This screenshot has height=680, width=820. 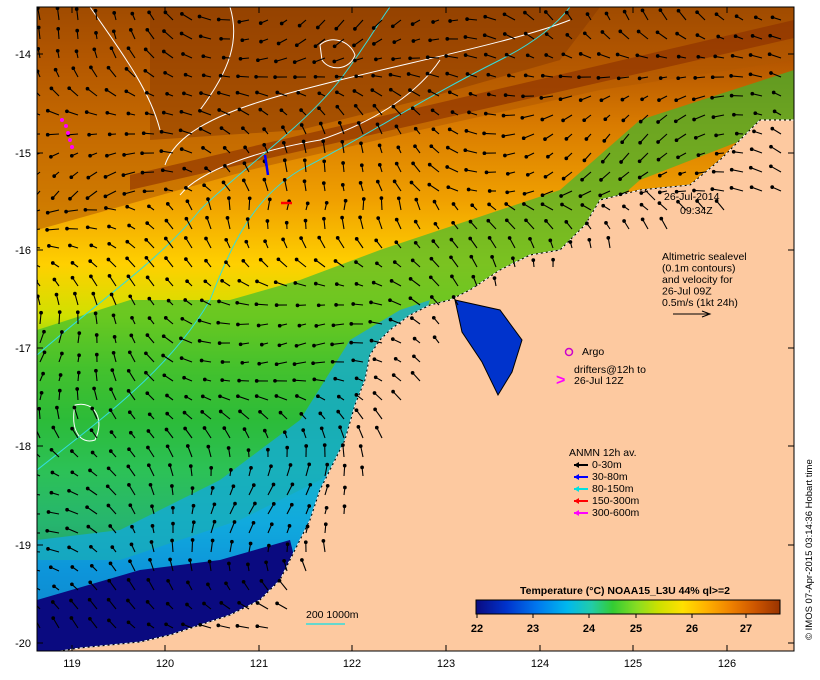 I want to click on lon-tick-label: 120, so click(x=165, y=664).